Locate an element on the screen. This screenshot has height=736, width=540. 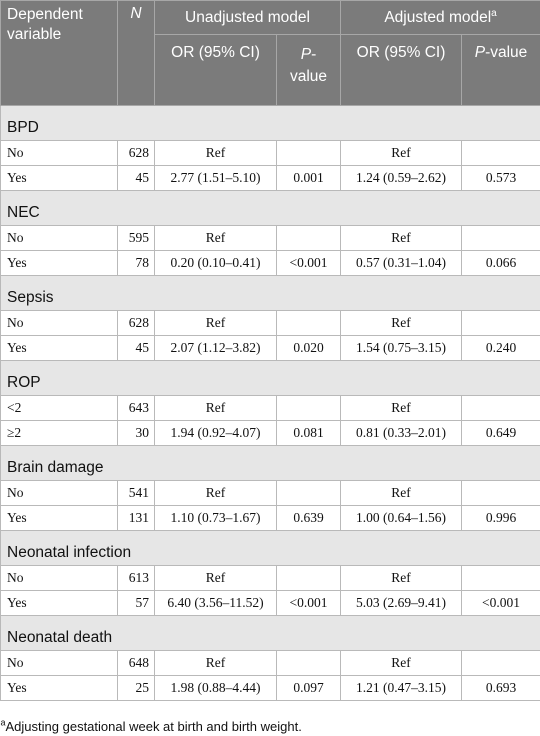
n-header: N is located at coordinates (136, 53).